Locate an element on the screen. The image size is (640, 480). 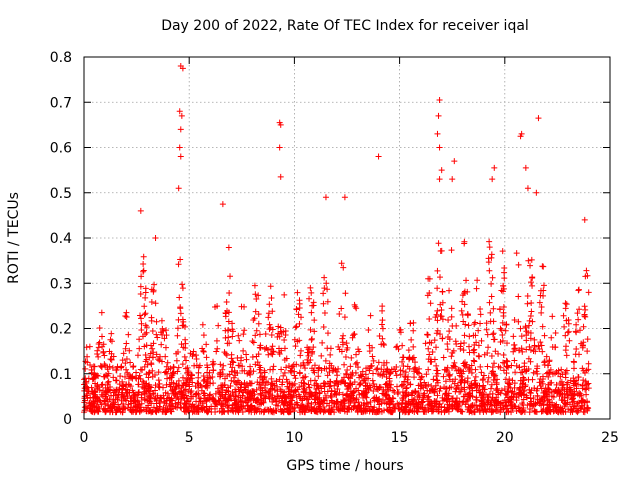
y-tick-label: 0 is located at coordinates (67, 420).